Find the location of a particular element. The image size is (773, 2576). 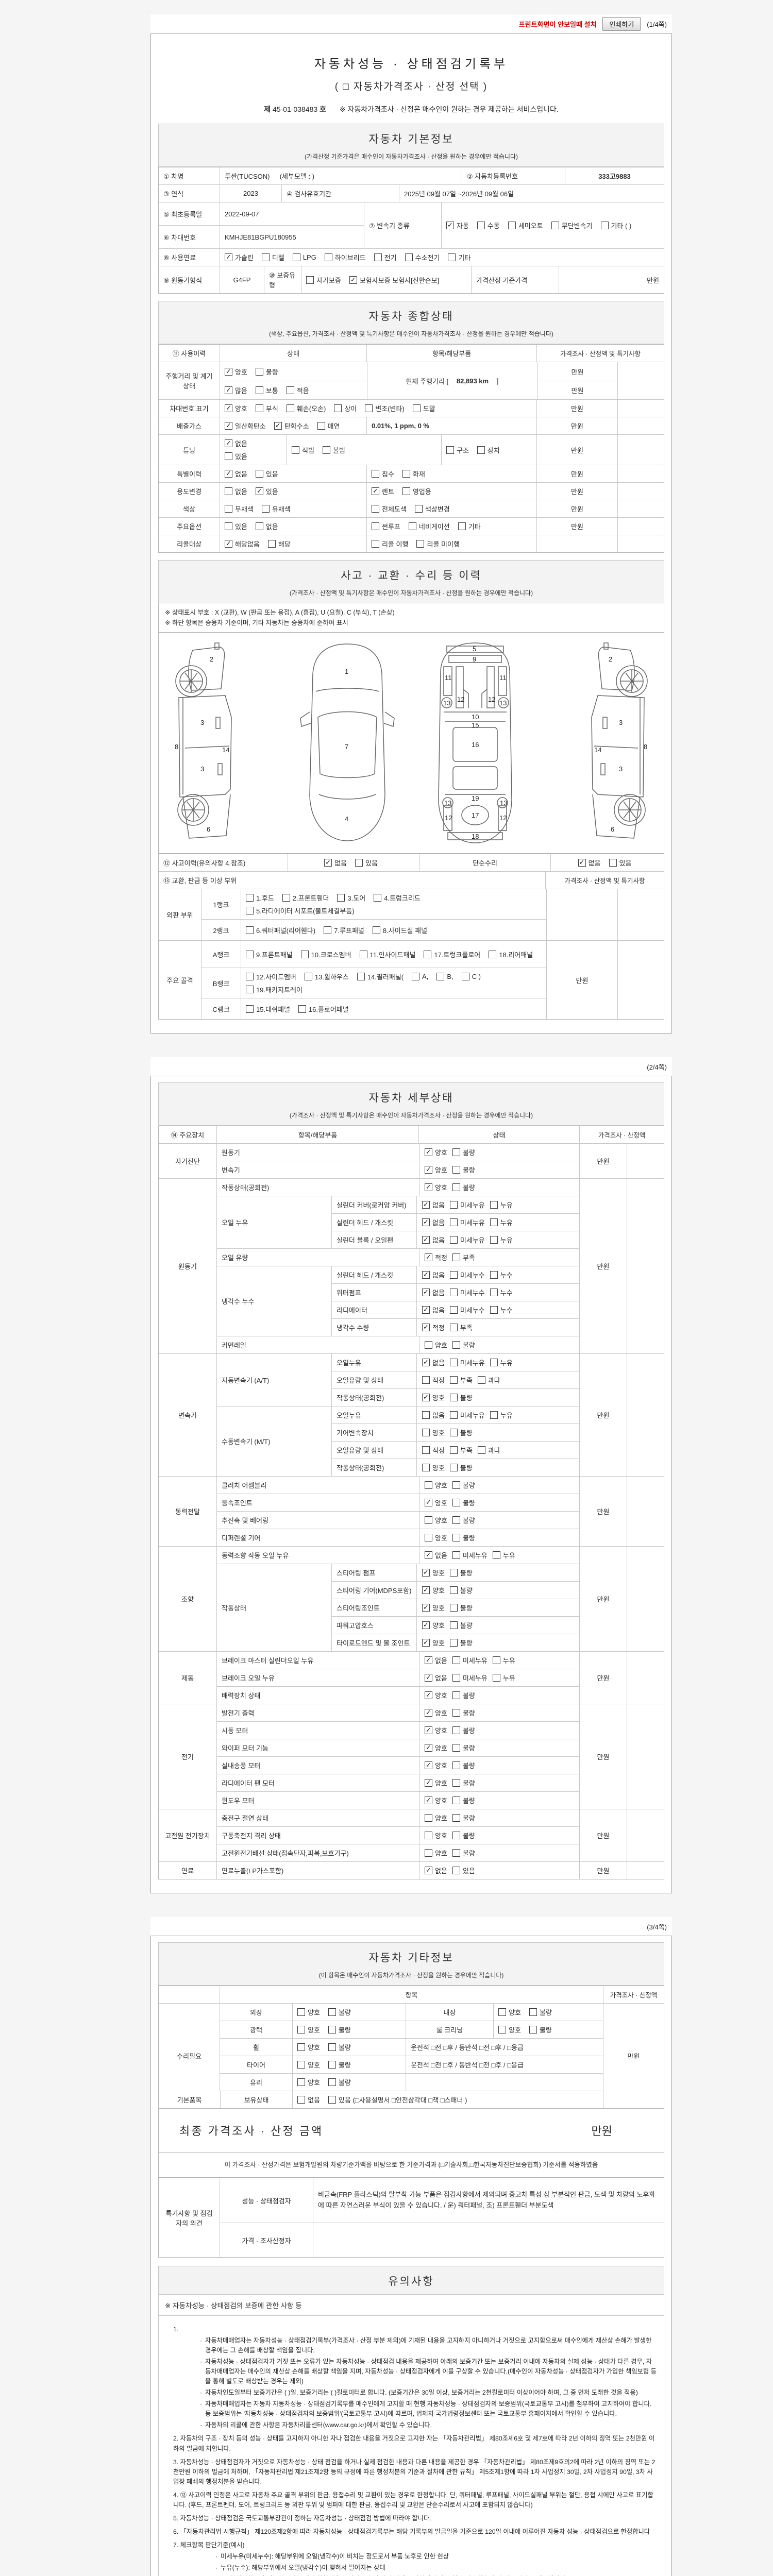

accident-history-label: ⑫ 사고이력(유의사항 4.참조) is located at coordinates (204, 863).